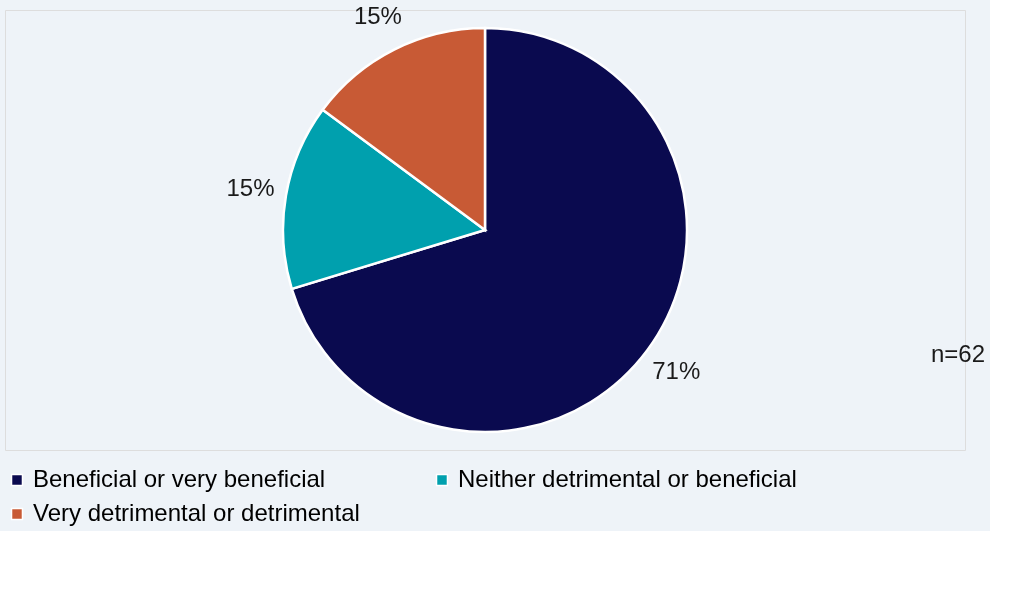  What do you see at coordinates (627, 478) in the screenshot?
I see `legend-label: Neither detrimental or beneficial` at bounding box center [627, 478].